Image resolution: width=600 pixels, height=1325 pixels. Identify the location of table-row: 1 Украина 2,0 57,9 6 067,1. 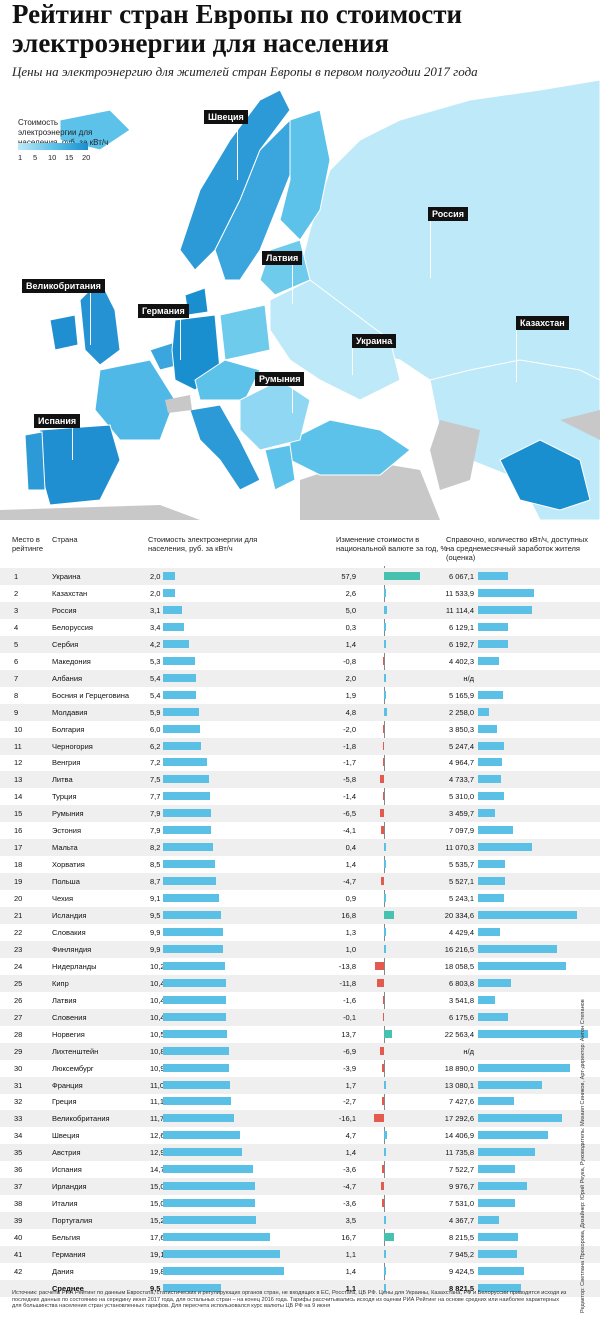
(300, 576).